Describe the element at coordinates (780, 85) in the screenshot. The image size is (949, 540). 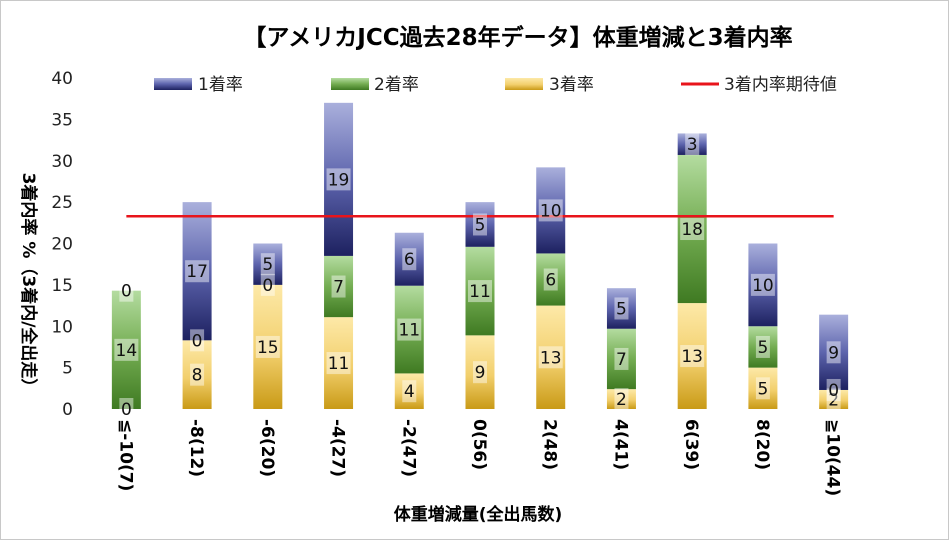
I see `legend-label-expected: 3着内率期待値` at that location.